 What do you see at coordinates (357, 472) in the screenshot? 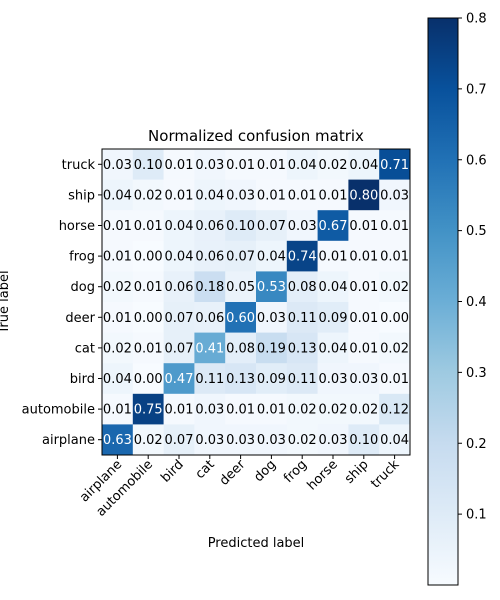
I see `x-tick-label: ship` at bounding box center [357, 472].